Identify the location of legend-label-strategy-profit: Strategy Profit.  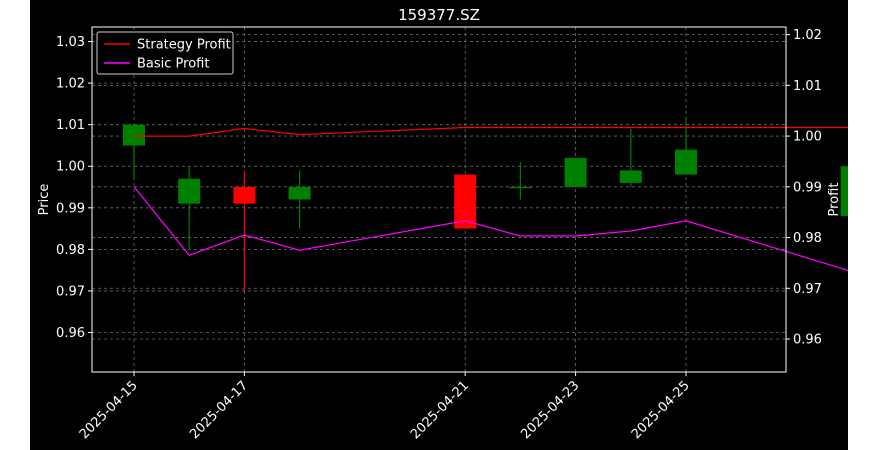
(184, 45).